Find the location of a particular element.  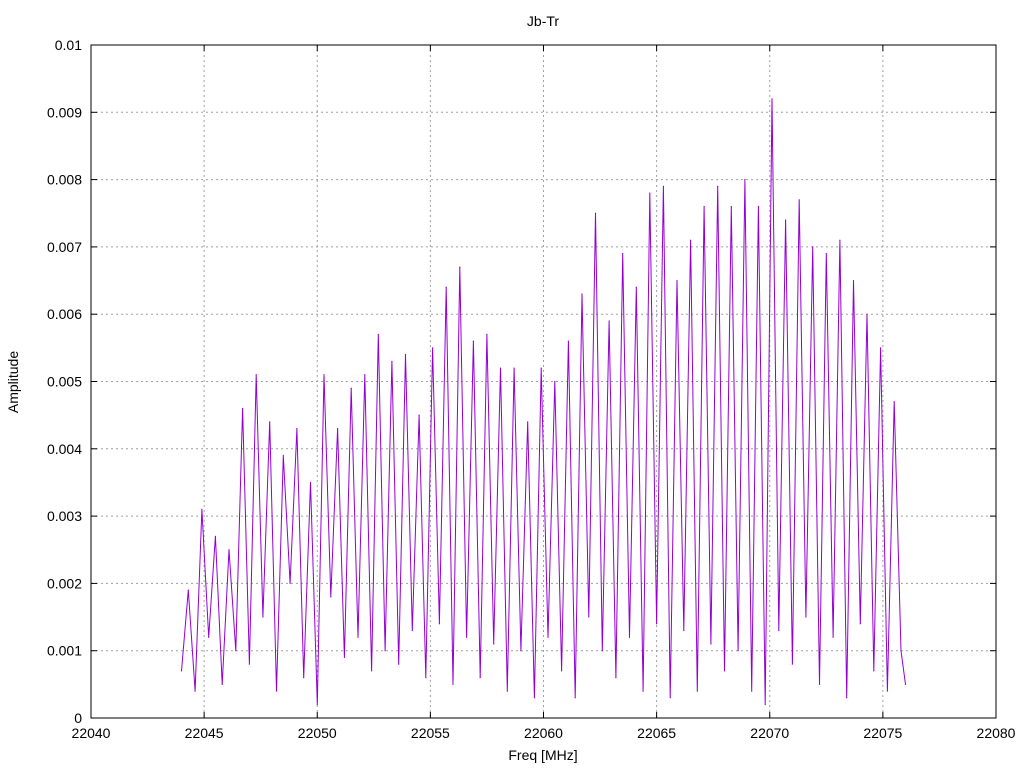

y-axis-label: Amplitude is located at coordinates (13, 382).